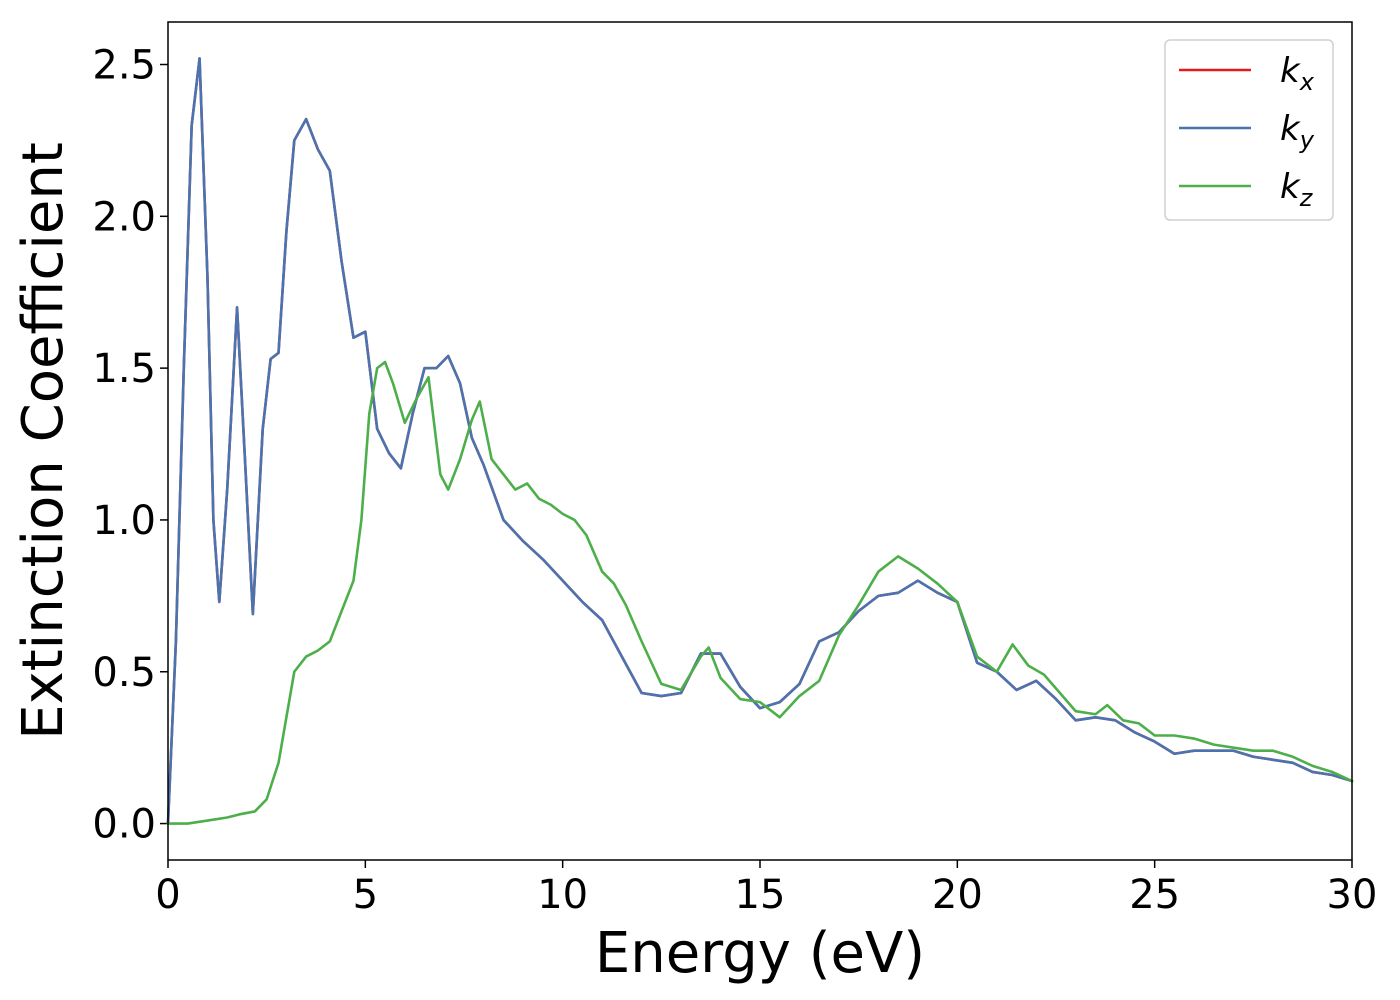  Describe the element at coordinates (124, 825) in the screenshot. I see `y-tick-label: 0.0` at that location.